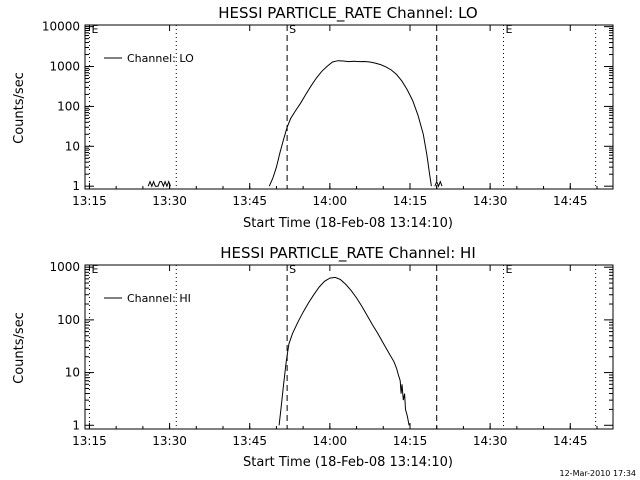 The image size is (640, 480). What do you see at coordinates (64, 67) in the screenshot?
I see `y-tick-label-lo: 1000` at bounding box center [64, 67].